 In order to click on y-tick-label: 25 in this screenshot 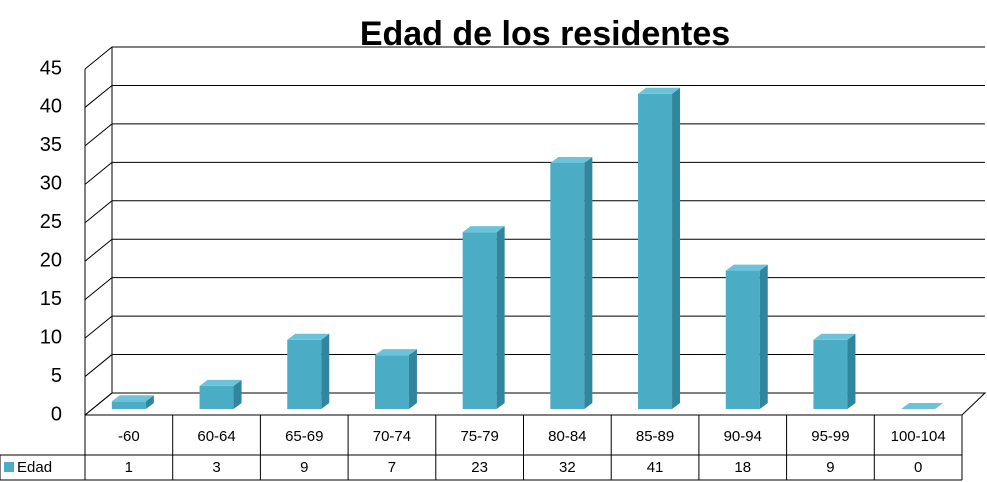, I will do `click(51, 222)`.